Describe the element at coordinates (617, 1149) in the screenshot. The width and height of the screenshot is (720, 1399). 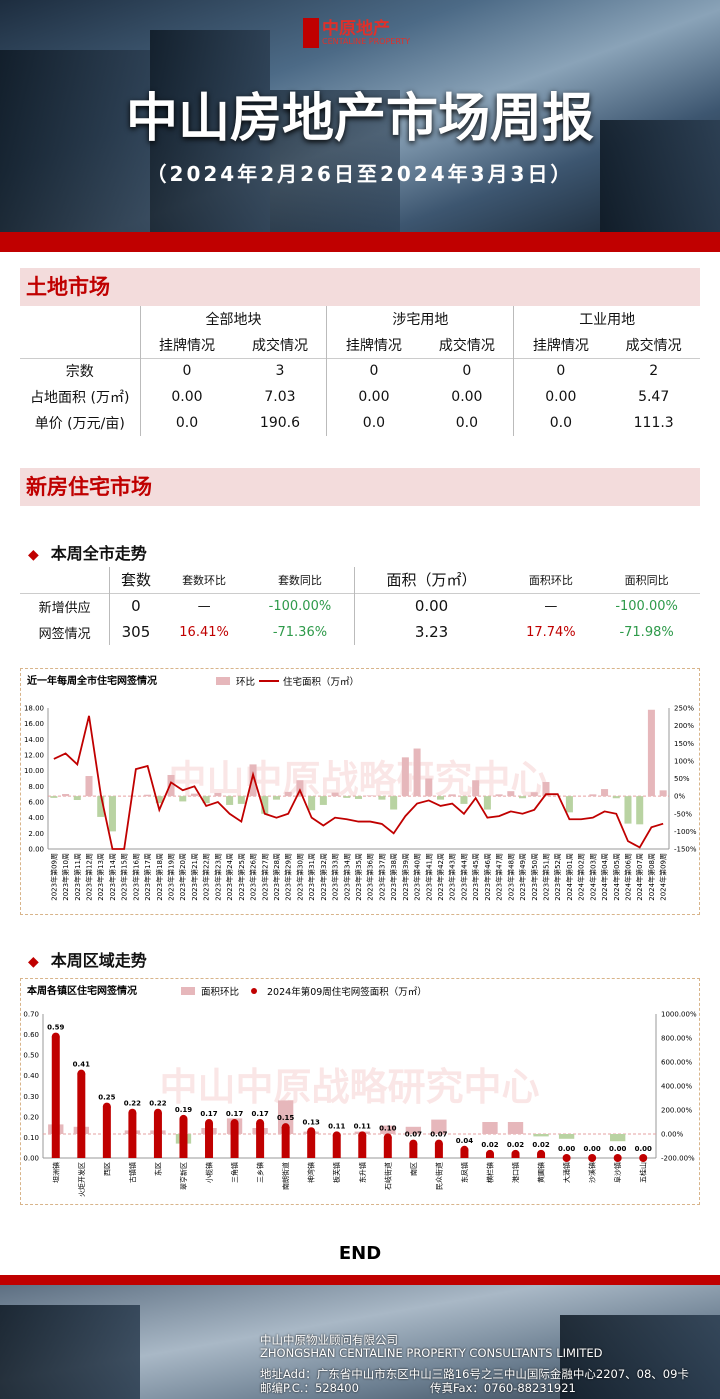
I see `data-label: 0.00` at that location.